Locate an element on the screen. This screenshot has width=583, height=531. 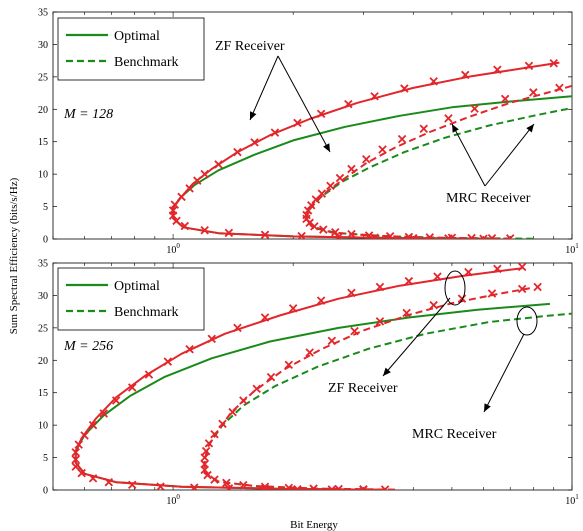
legend-box is located at coordinates (131, 49).